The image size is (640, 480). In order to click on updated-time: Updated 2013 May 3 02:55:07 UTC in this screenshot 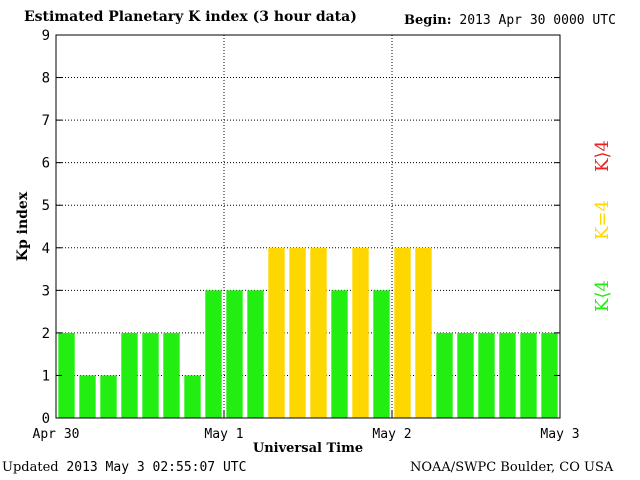, I will do `click(124, 467)`.